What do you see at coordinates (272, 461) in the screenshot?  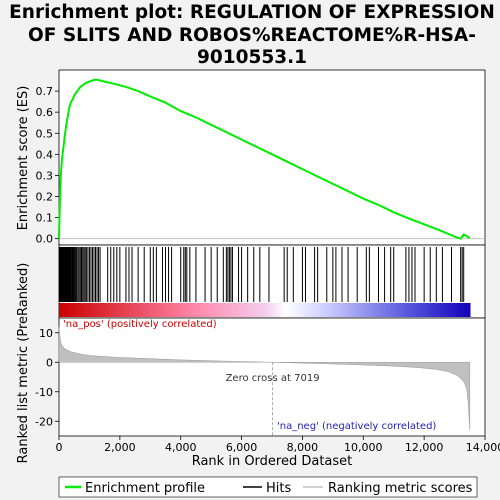 I see `x-axis-label: Rank in Ordered Dataset` at bounding box center [272, 461].